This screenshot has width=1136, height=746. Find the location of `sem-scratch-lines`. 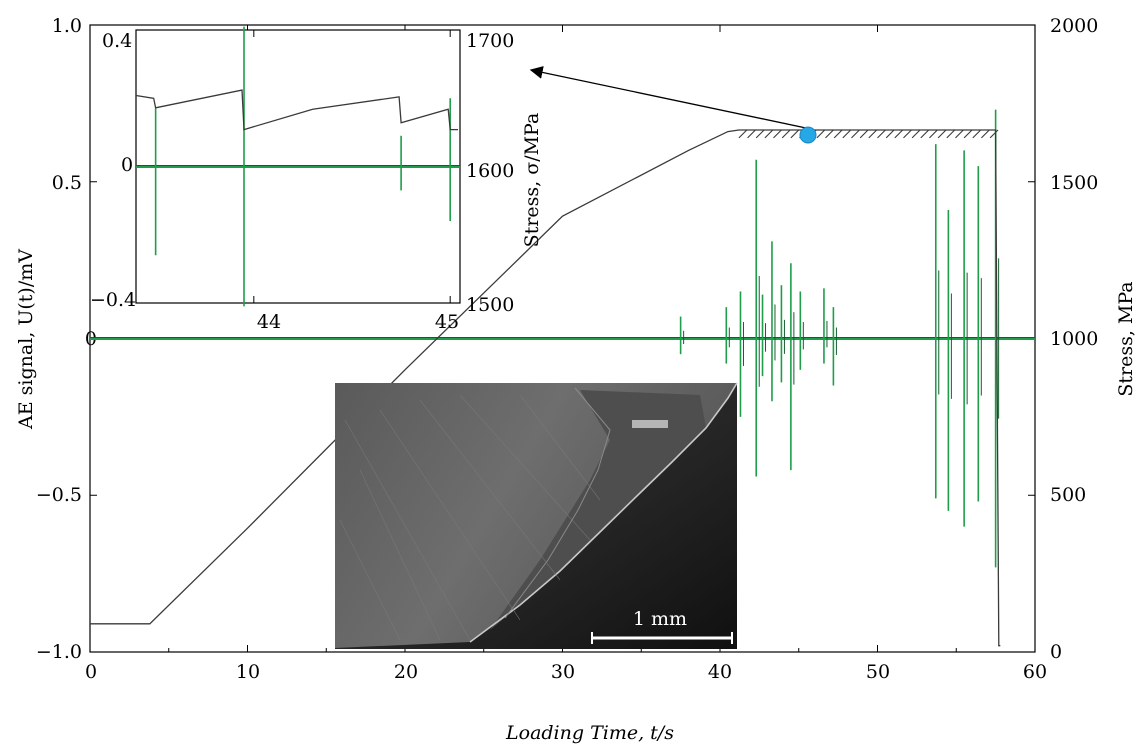

sem-scratch-lines is located at coordinates (470, 517).